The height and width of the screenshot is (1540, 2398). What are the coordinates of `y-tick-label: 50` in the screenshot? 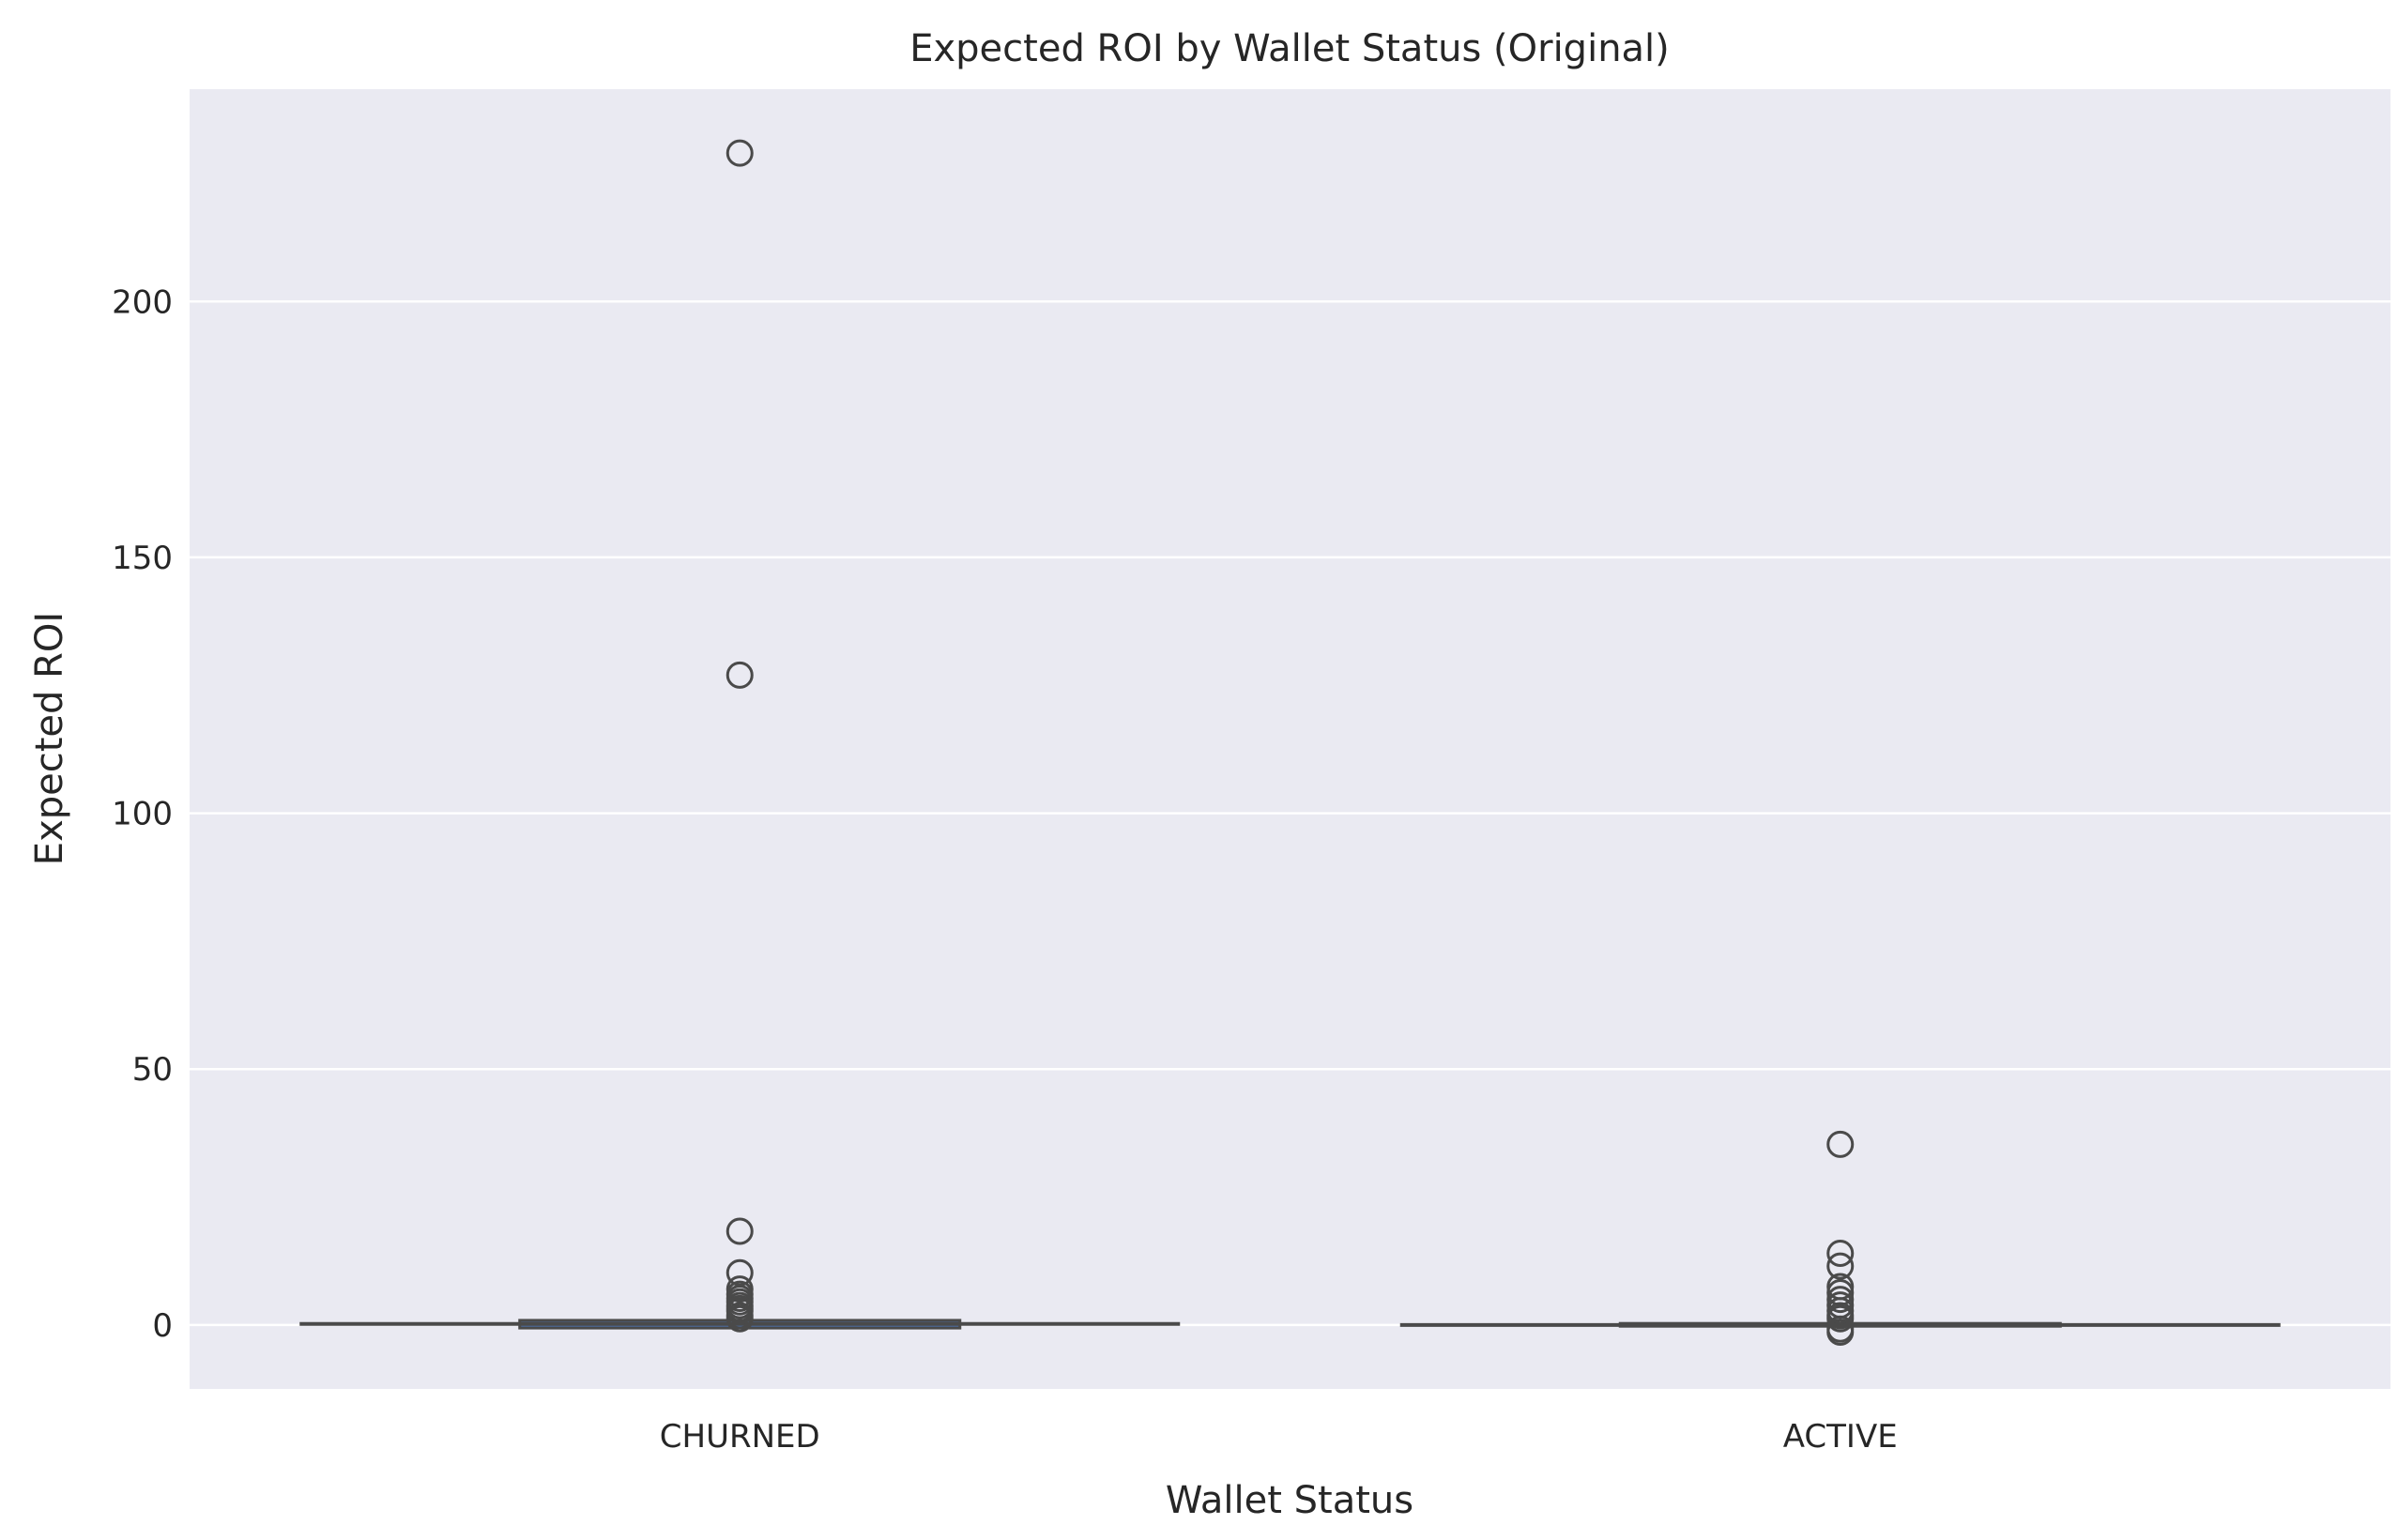 It's located at (152, 1070).